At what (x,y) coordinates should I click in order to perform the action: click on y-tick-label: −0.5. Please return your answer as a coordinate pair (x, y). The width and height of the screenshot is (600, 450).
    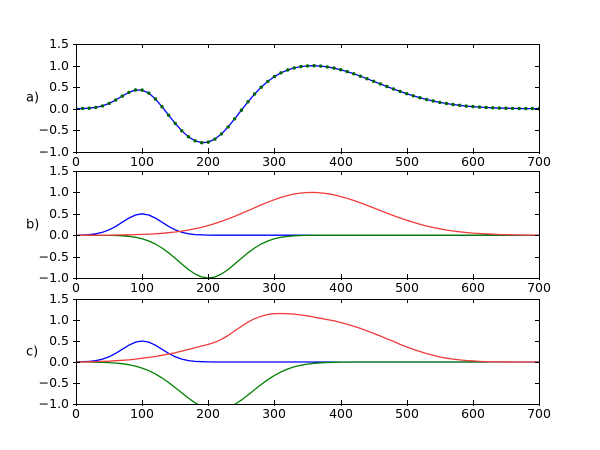
    Looking at the image, I should click on (54, 129).